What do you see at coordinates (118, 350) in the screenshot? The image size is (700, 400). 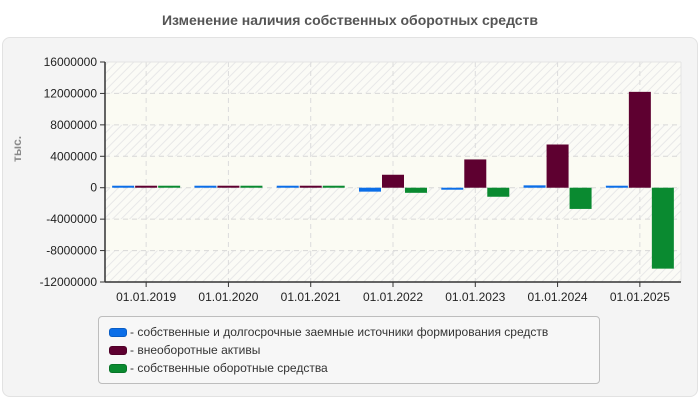 I see `legend-swatch-maroon` at bounding box center [118, 350].